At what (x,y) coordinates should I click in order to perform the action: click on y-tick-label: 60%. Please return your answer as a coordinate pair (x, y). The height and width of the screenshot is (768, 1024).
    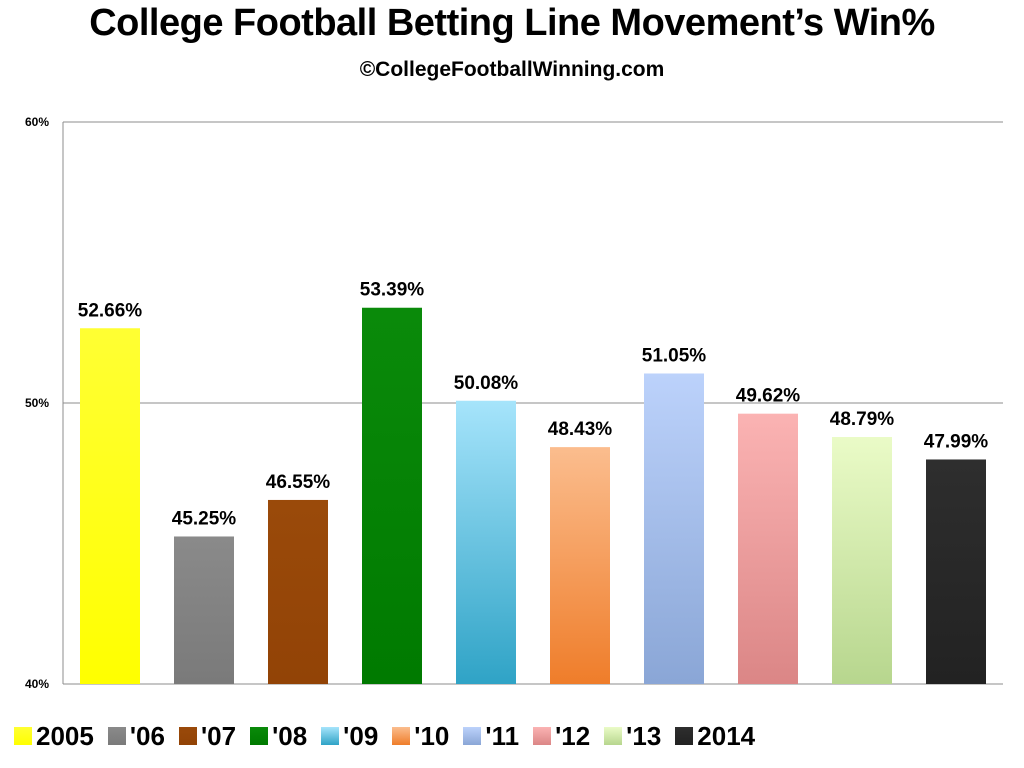
    Looking at the image, I should click on (37, 122).